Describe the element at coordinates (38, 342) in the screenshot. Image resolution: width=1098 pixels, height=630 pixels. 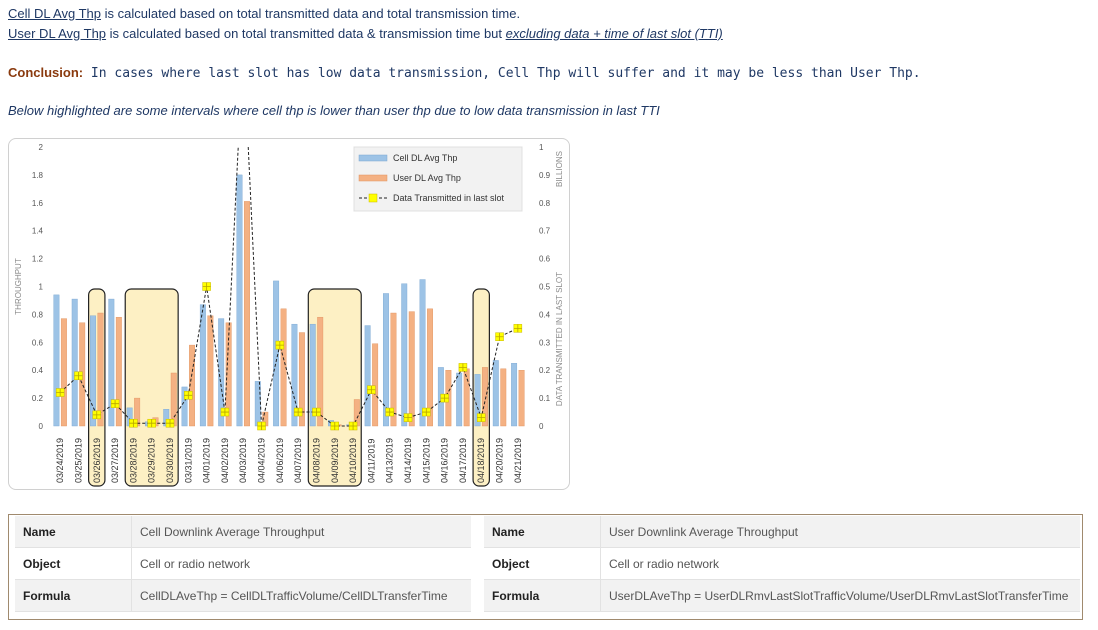
I see `y-tick-label: 0.6` at that location.